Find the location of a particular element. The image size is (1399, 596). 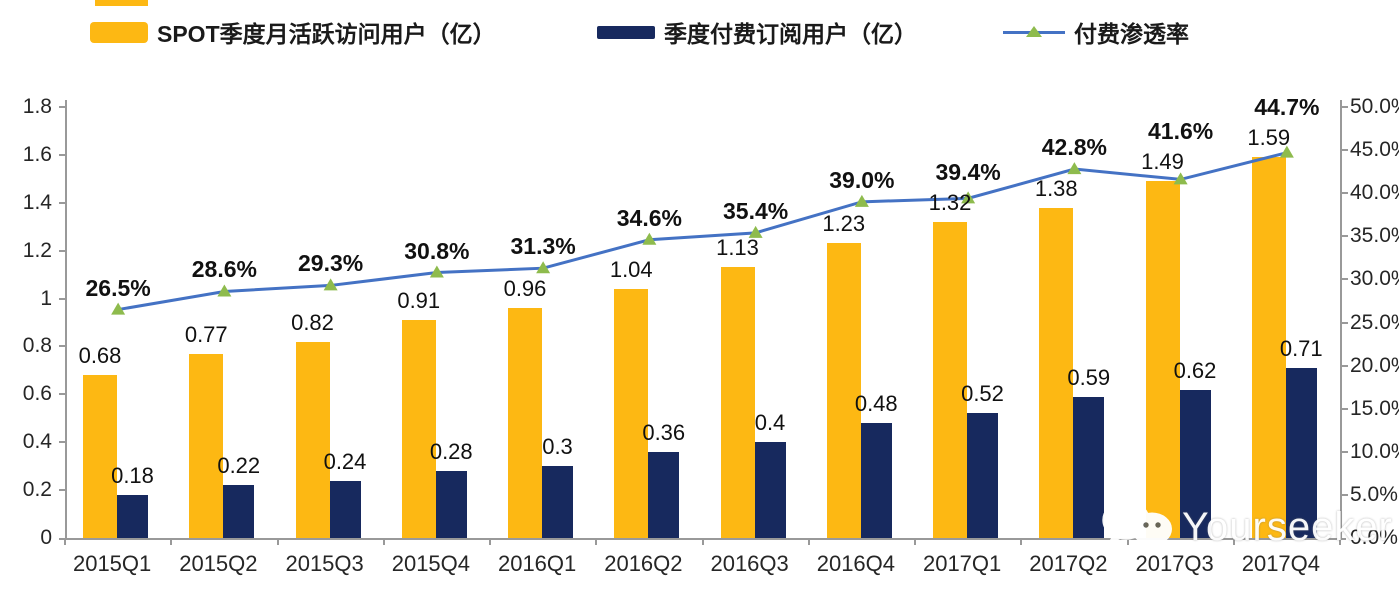

bar-mau-2015Q1 is located at coordinates (100, 456).